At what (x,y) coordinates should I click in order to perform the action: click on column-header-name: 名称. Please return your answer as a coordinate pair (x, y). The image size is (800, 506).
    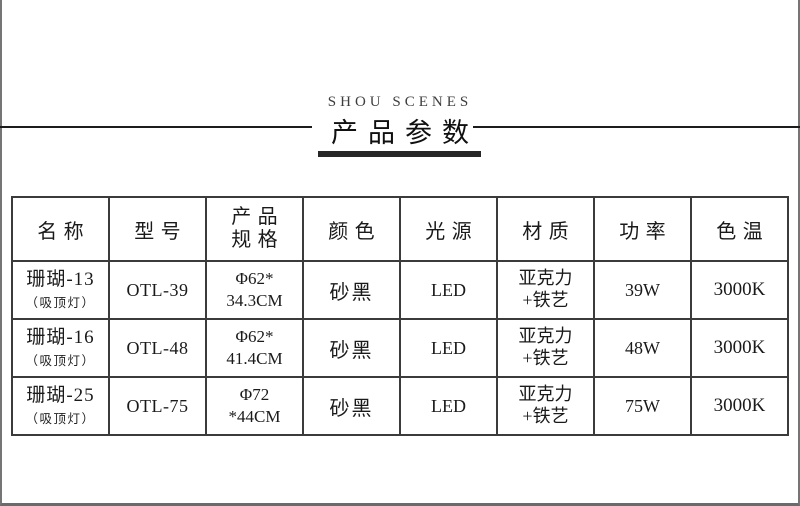
    Looking at the image, I should click on (60, 229).